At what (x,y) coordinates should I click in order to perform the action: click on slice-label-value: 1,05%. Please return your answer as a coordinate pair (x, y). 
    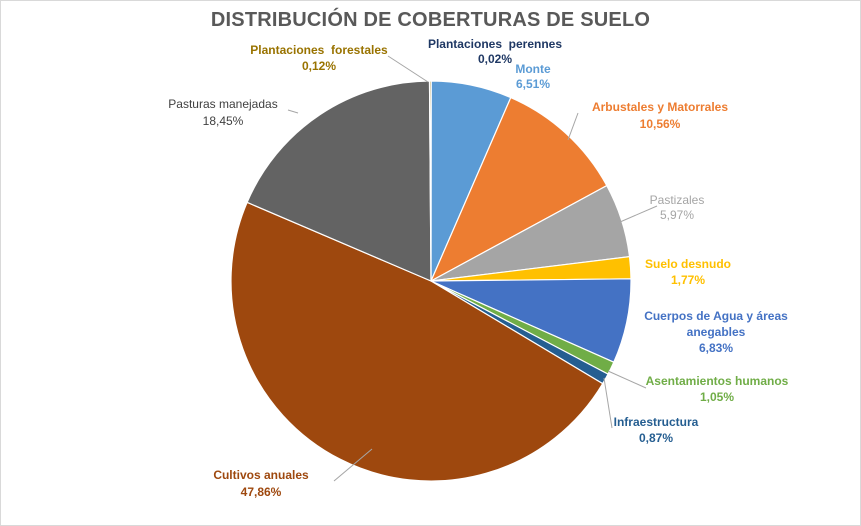
    Looking at the image, I should click on (717, 397).